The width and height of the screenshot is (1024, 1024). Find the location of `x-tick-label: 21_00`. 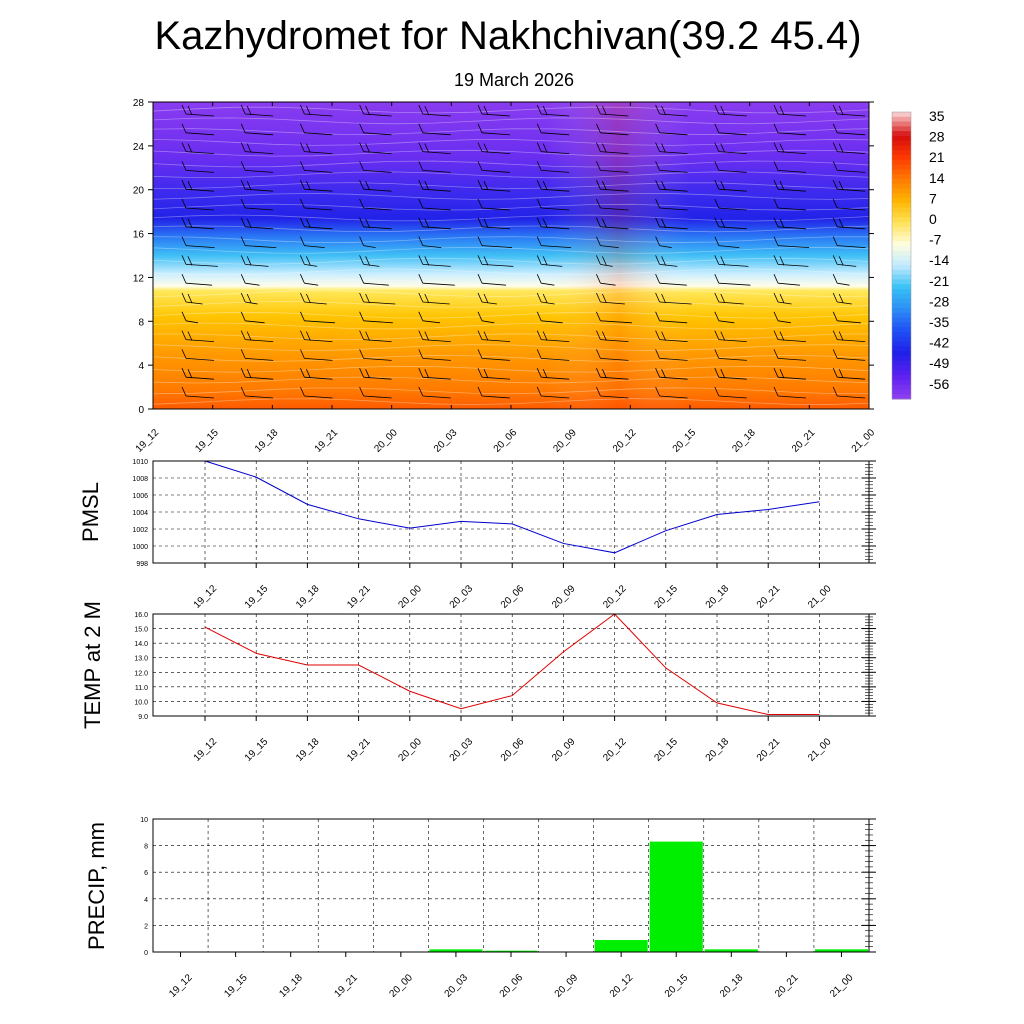

x-tick-label: 21_00 is located at coordinates (820, 597).